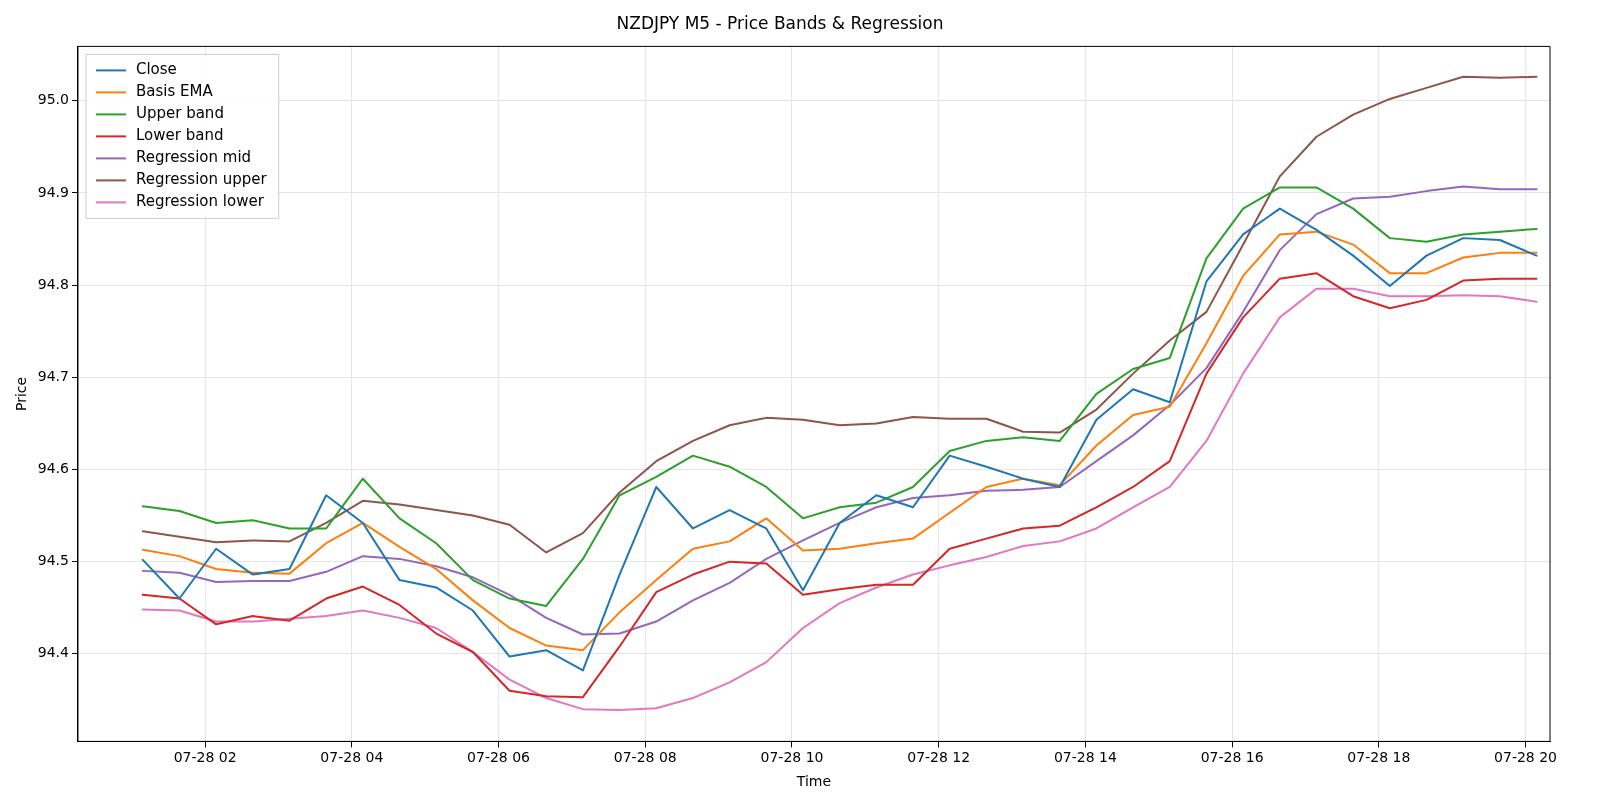 Image resolution: width=1600 pixels, height=800 pixels. I want to click on legend-label: Close, so click(156, 69).